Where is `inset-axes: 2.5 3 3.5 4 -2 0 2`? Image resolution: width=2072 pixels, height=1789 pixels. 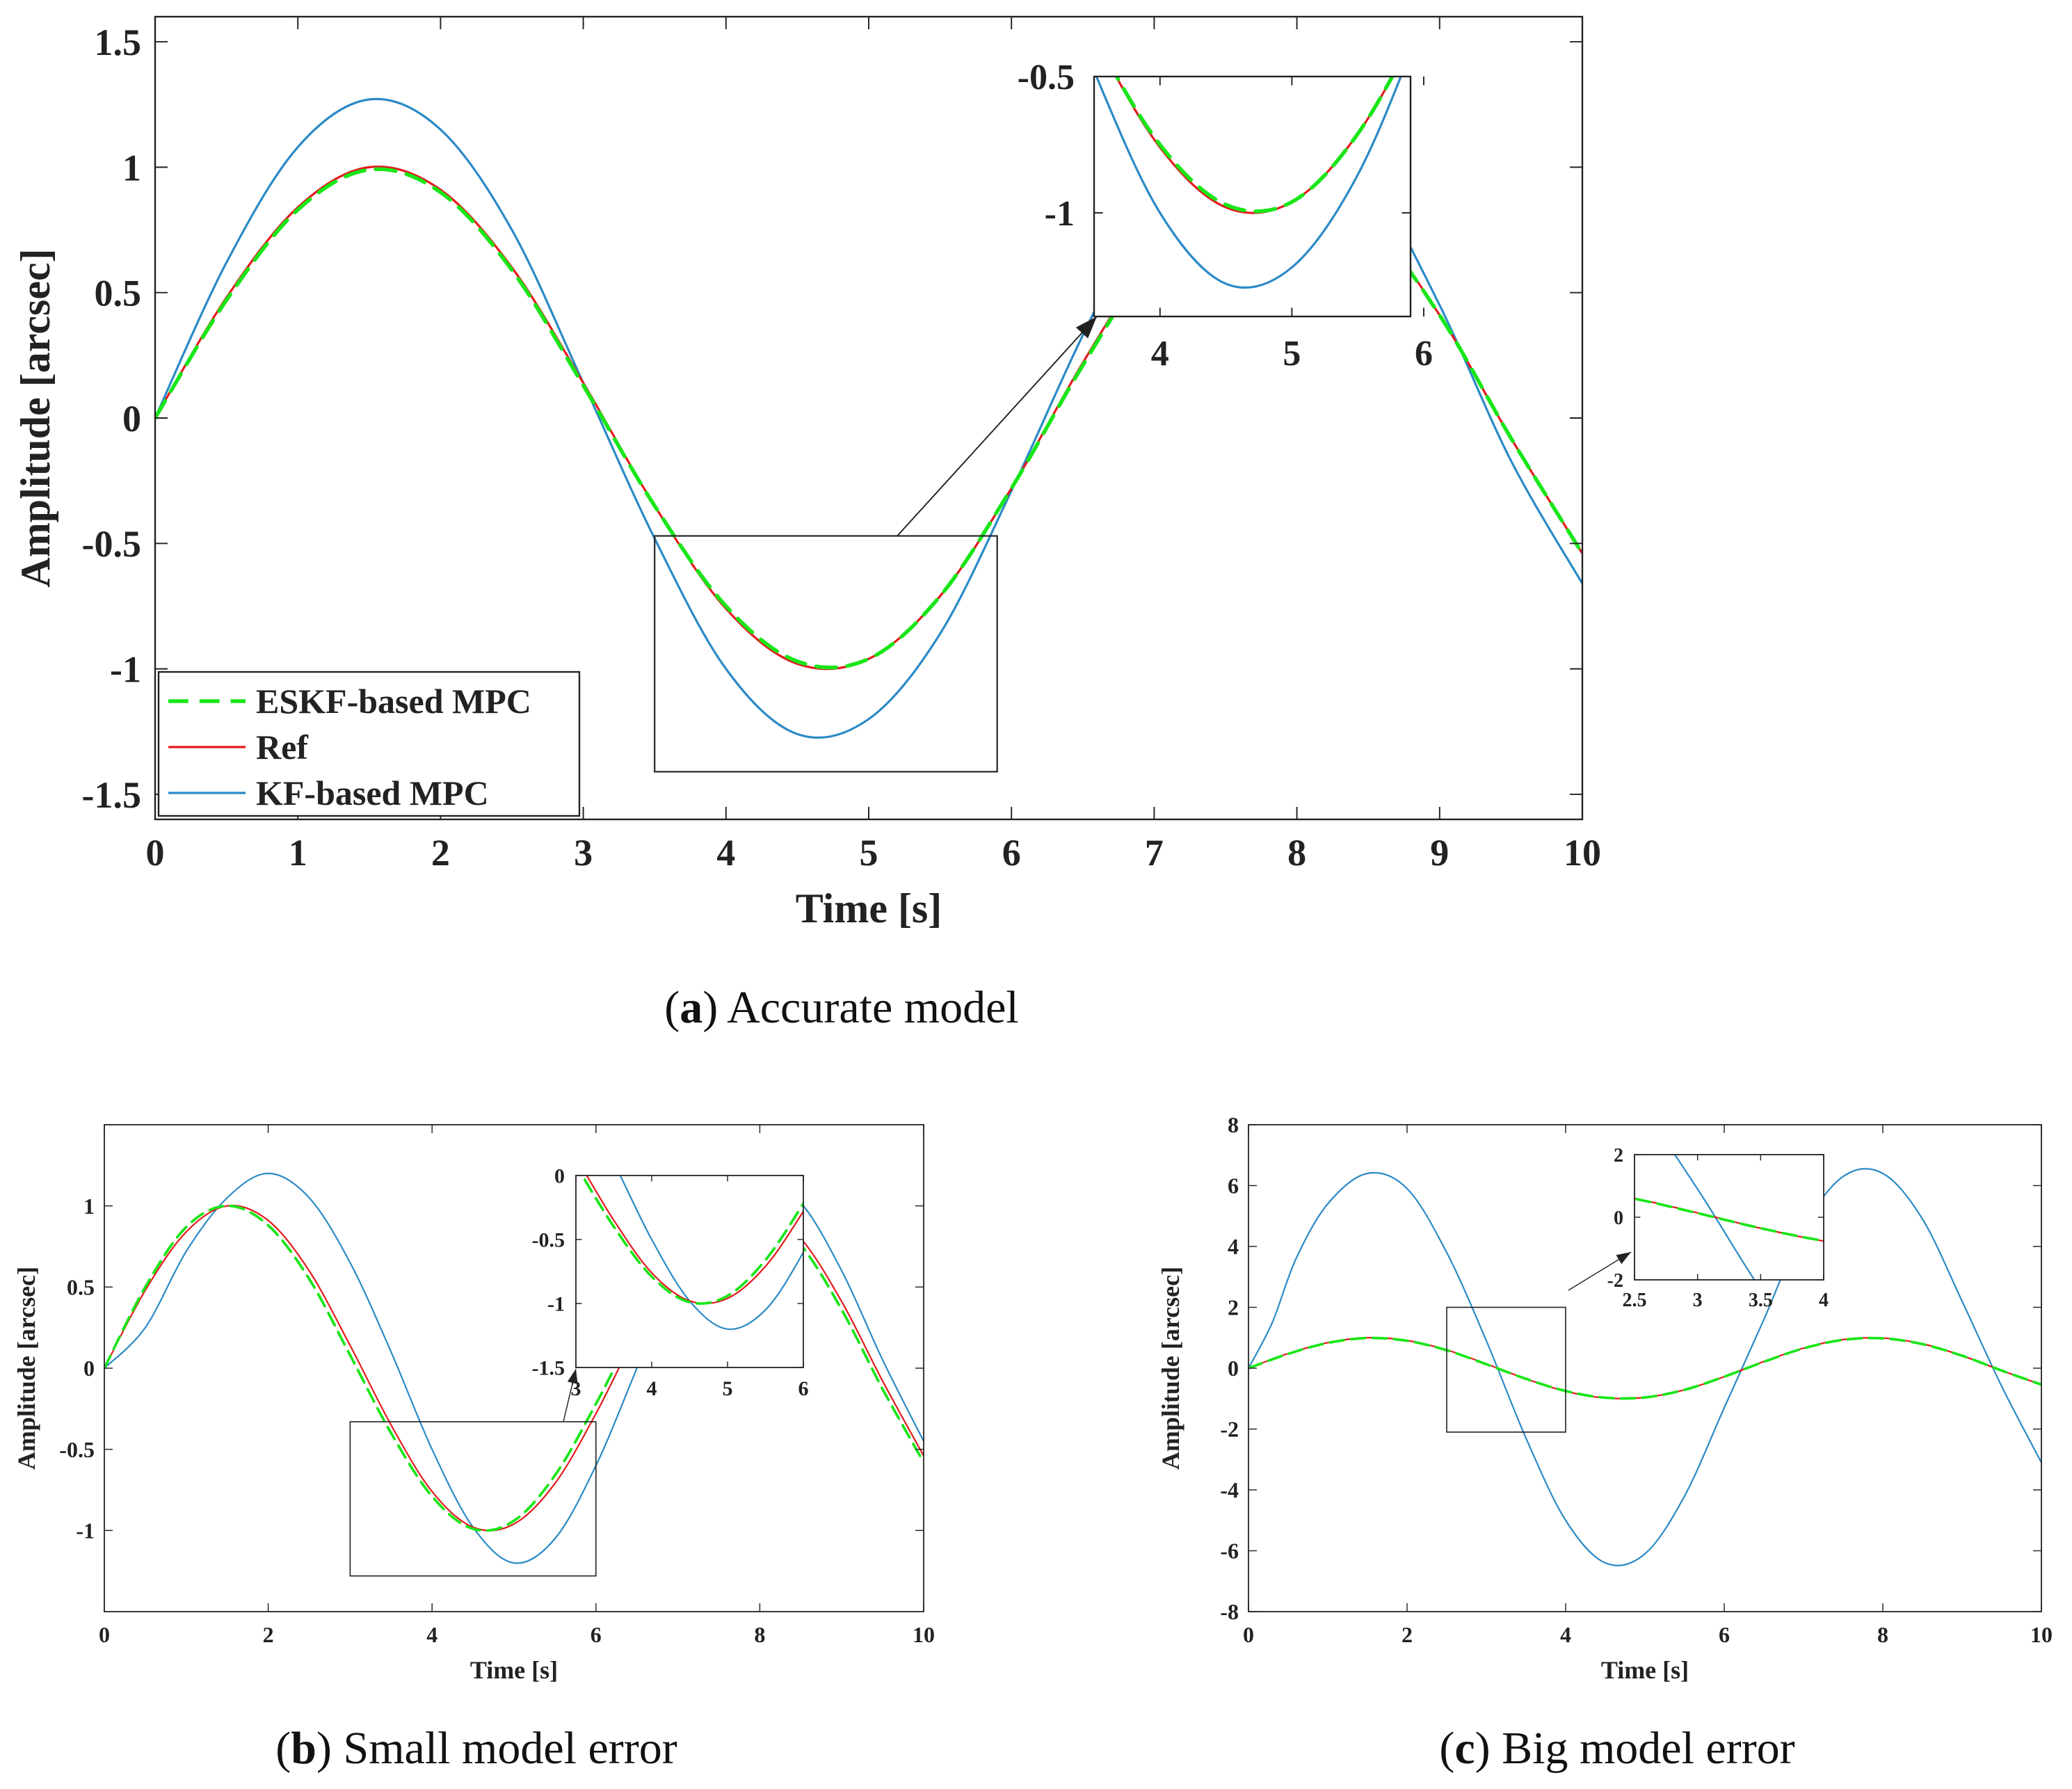 inset-axes: 2.5 3 3.5 4 -2 0 2 is located at coordinates (1718, 1228).